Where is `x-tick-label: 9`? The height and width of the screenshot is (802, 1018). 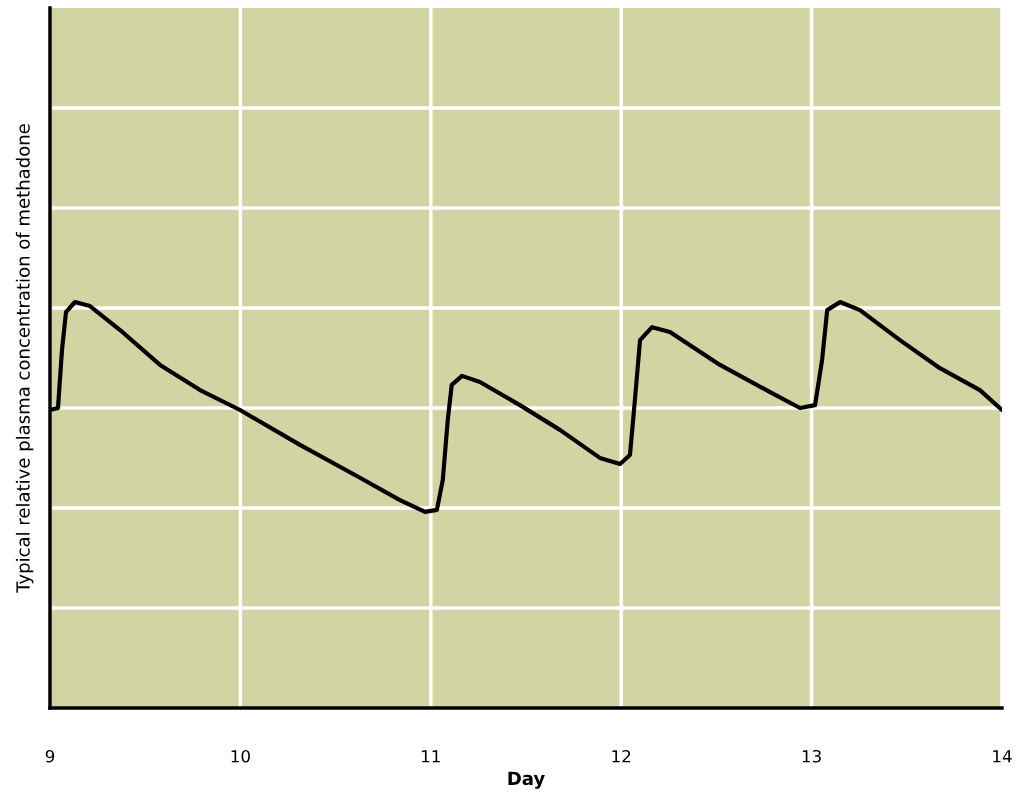 x-tick-label: 9 is located at coordinates (50, 756).